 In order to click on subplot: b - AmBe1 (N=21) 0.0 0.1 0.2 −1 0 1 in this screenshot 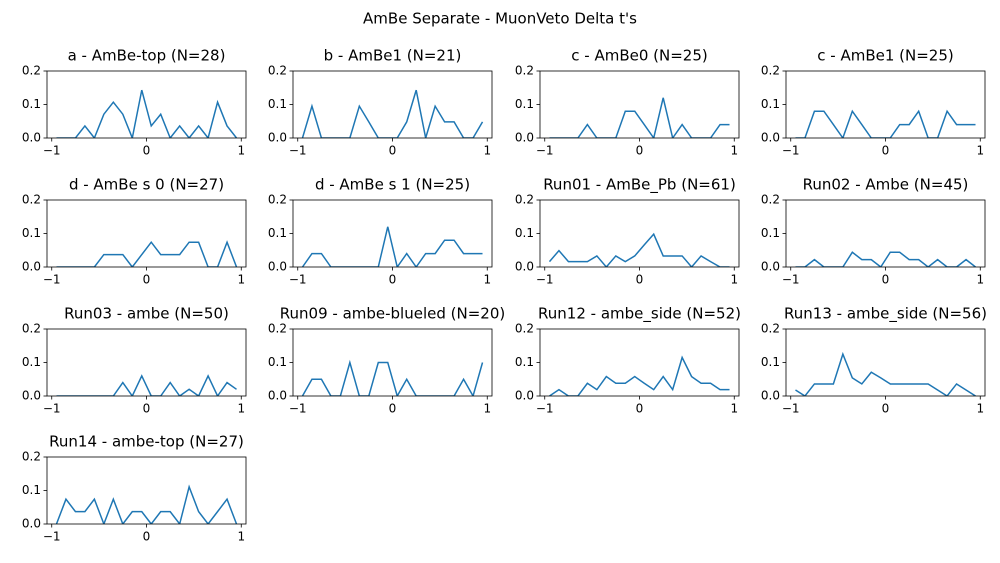, I will do `click(380, 102)`.